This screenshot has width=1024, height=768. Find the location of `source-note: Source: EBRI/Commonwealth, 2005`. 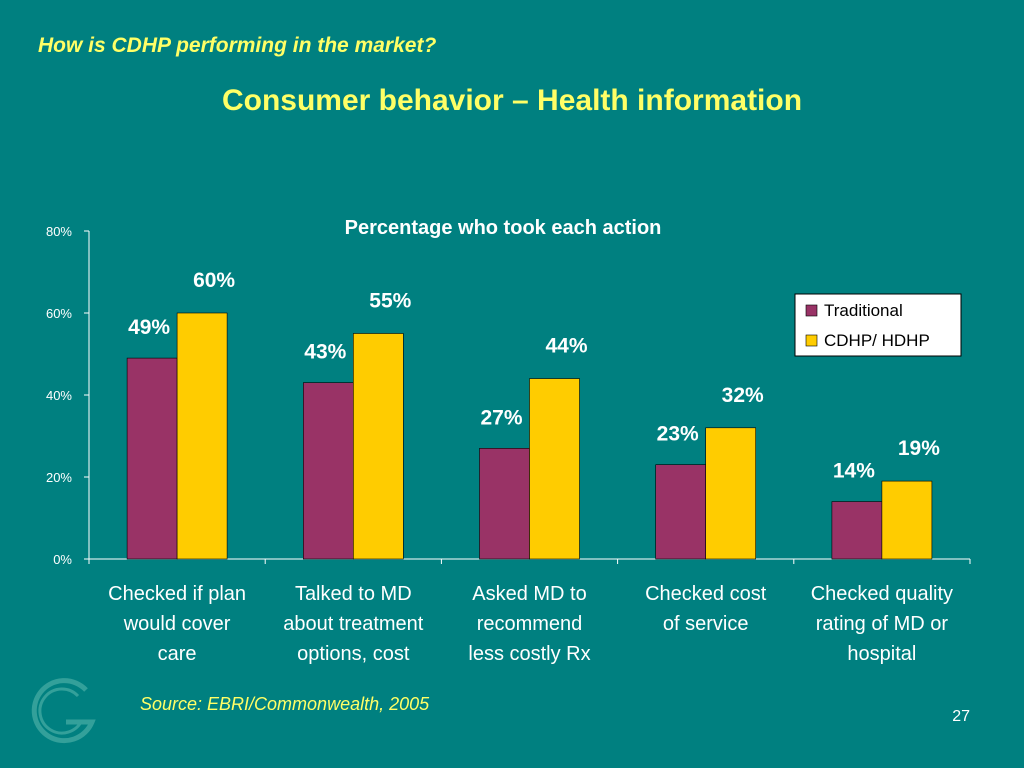

source-note: Source: EBRI/Commonwealth, 2005 is located at coordinates (285, 704).